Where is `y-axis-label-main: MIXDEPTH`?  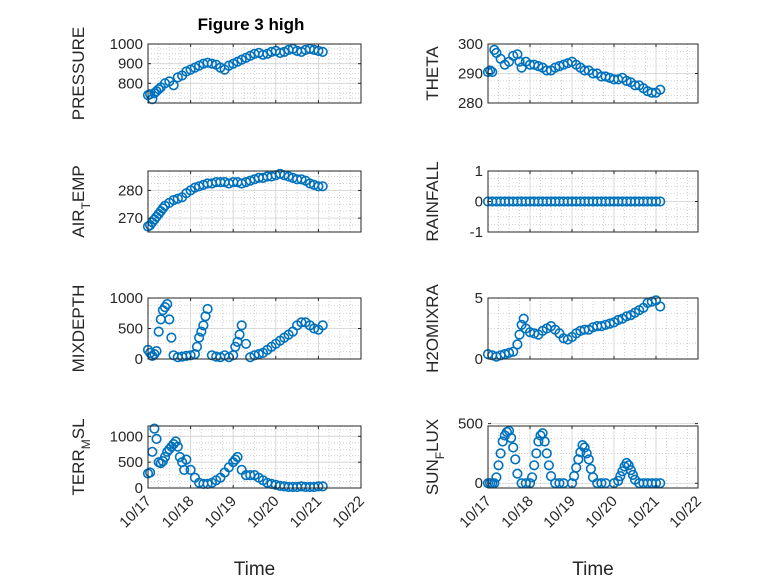 y-axis-label-main: MIXDEPTH is located at coordinates (78, 329).